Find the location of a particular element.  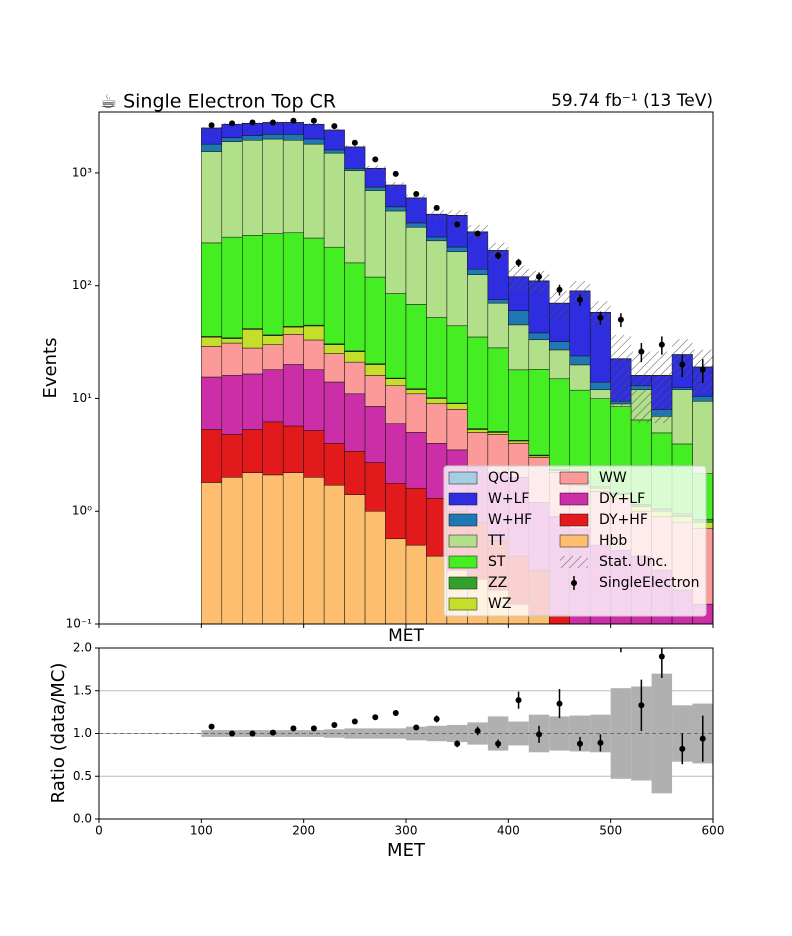

plot-area is located at coordinates (406, 721).